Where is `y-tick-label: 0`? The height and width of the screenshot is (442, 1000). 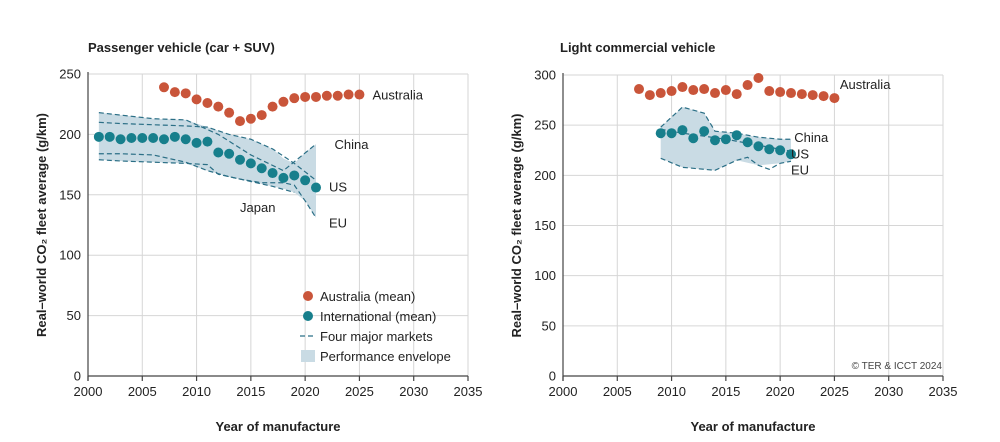 y-tick-label: 0 is located at coordinates (552, 376).